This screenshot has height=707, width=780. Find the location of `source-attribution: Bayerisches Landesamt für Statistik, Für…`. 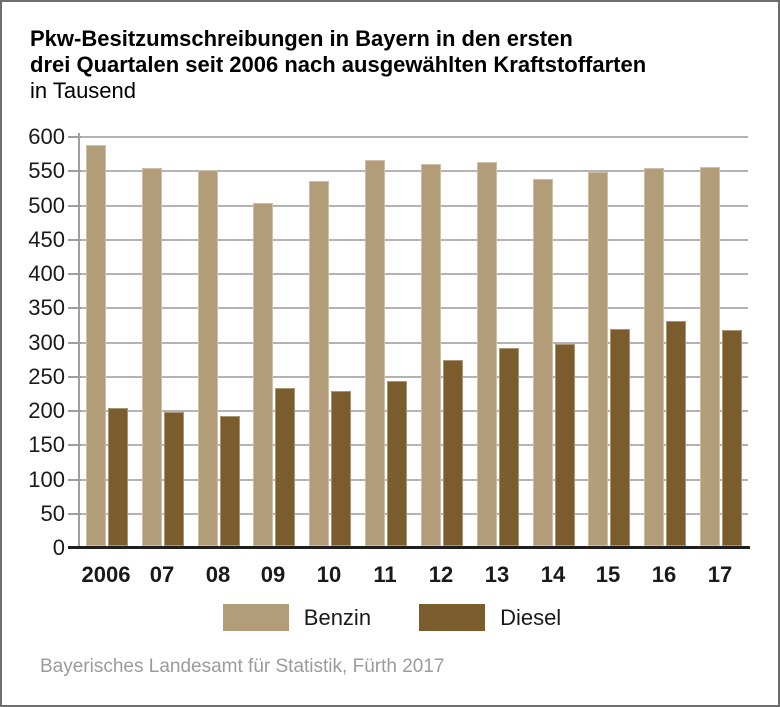

source-attribution: Bayerisches Landesamt für Statistik, Für… is located at coordinates (242, 666).